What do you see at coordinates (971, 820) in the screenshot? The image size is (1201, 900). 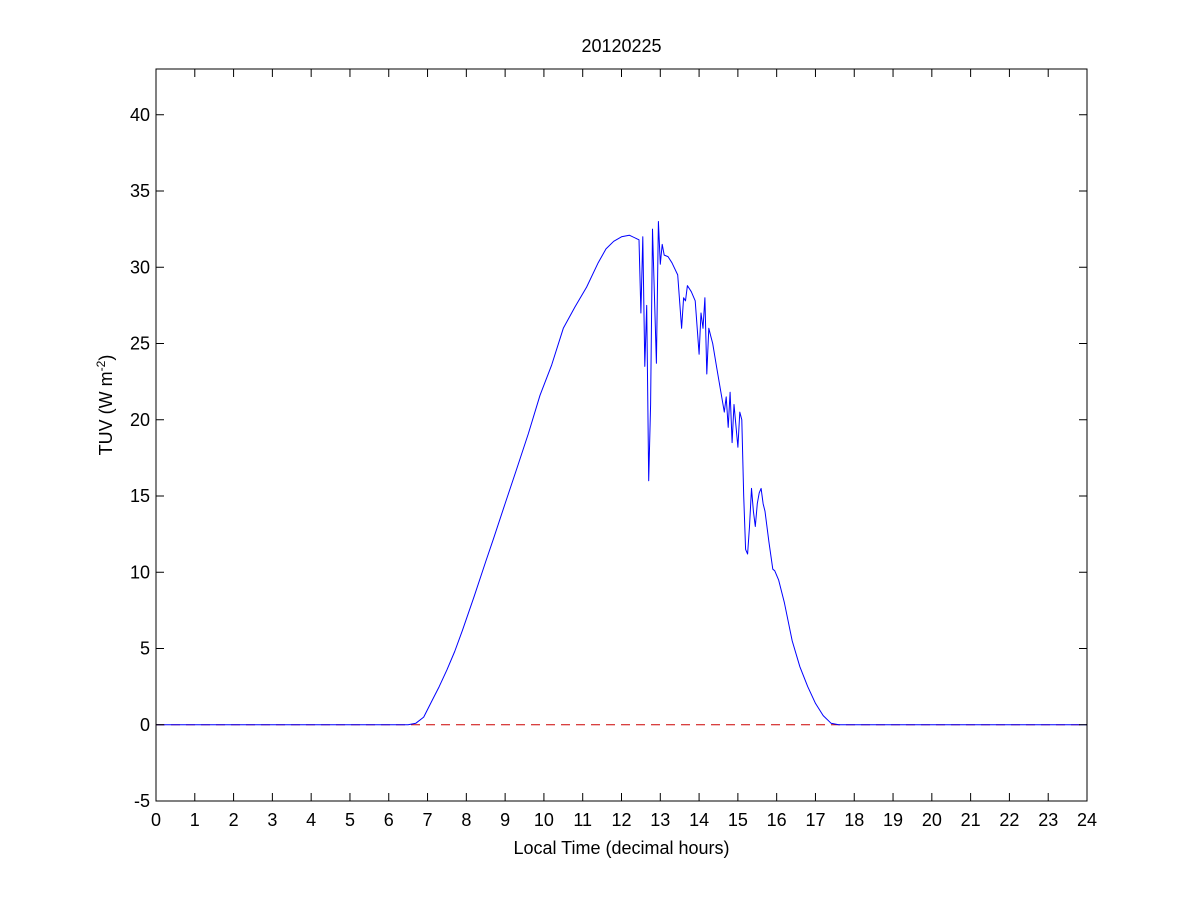 I see `x-tick-label: 21` at bounding box center [971, 820].